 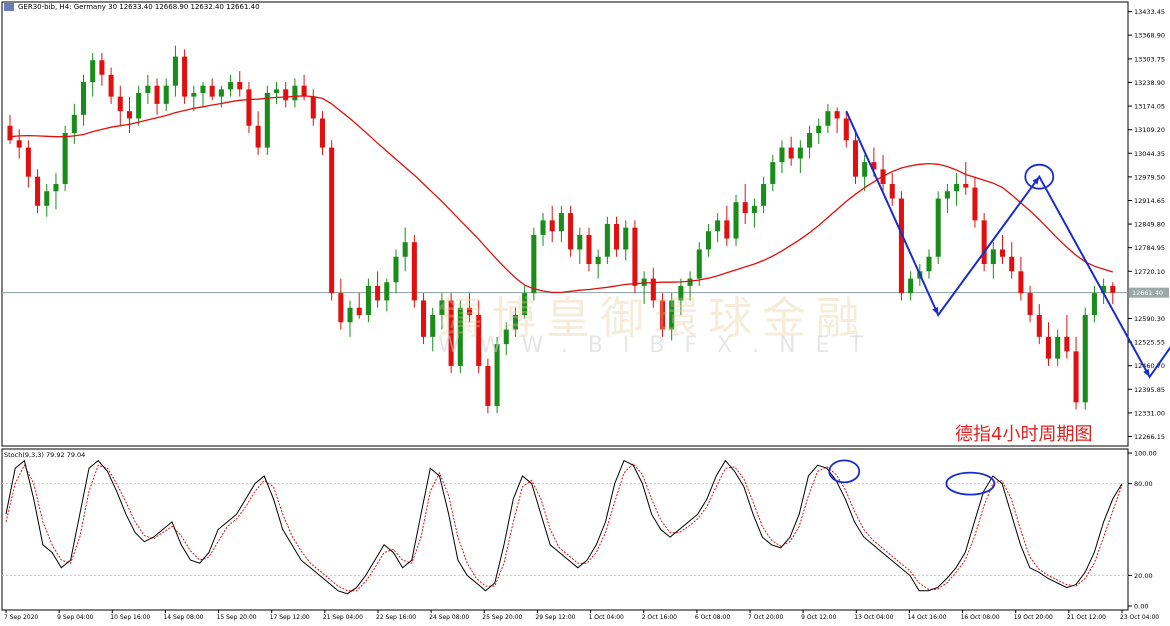 What do you see at coordinates (237, 617) in the screenshot?
I see `x-tick-label: 15 Sep 20:00` at bounding box center [237, 617].